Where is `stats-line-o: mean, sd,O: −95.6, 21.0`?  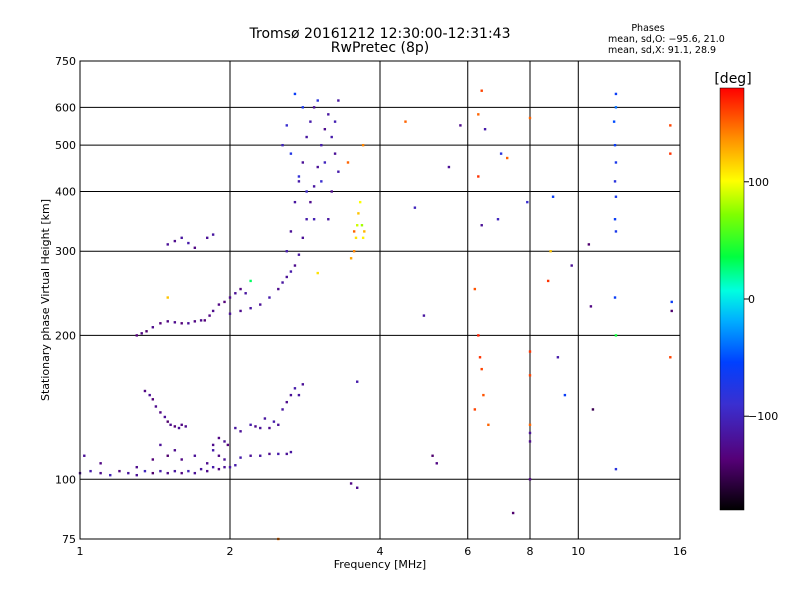 stats-line-o: mean, sd,O: −95.6, 21.0 is located at coordinates (666, 39).